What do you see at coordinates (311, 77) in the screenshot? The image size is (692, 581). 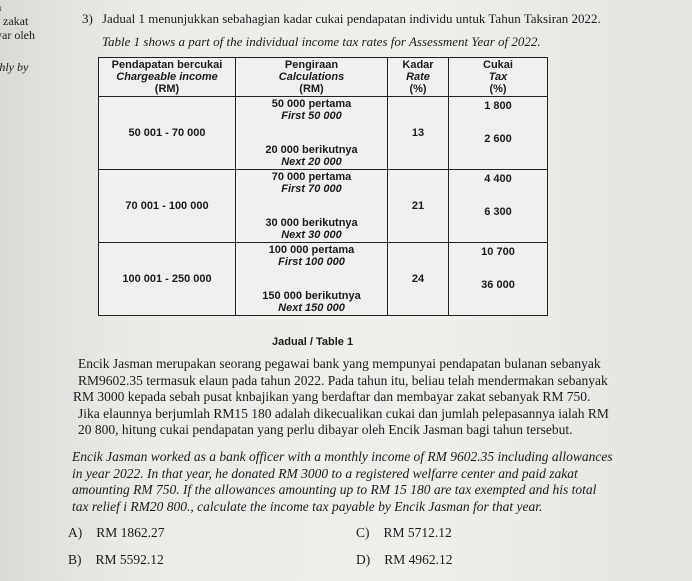 I see `header-calc: Pengiraan Calculations (RM)` at bounding box center [311, 77].